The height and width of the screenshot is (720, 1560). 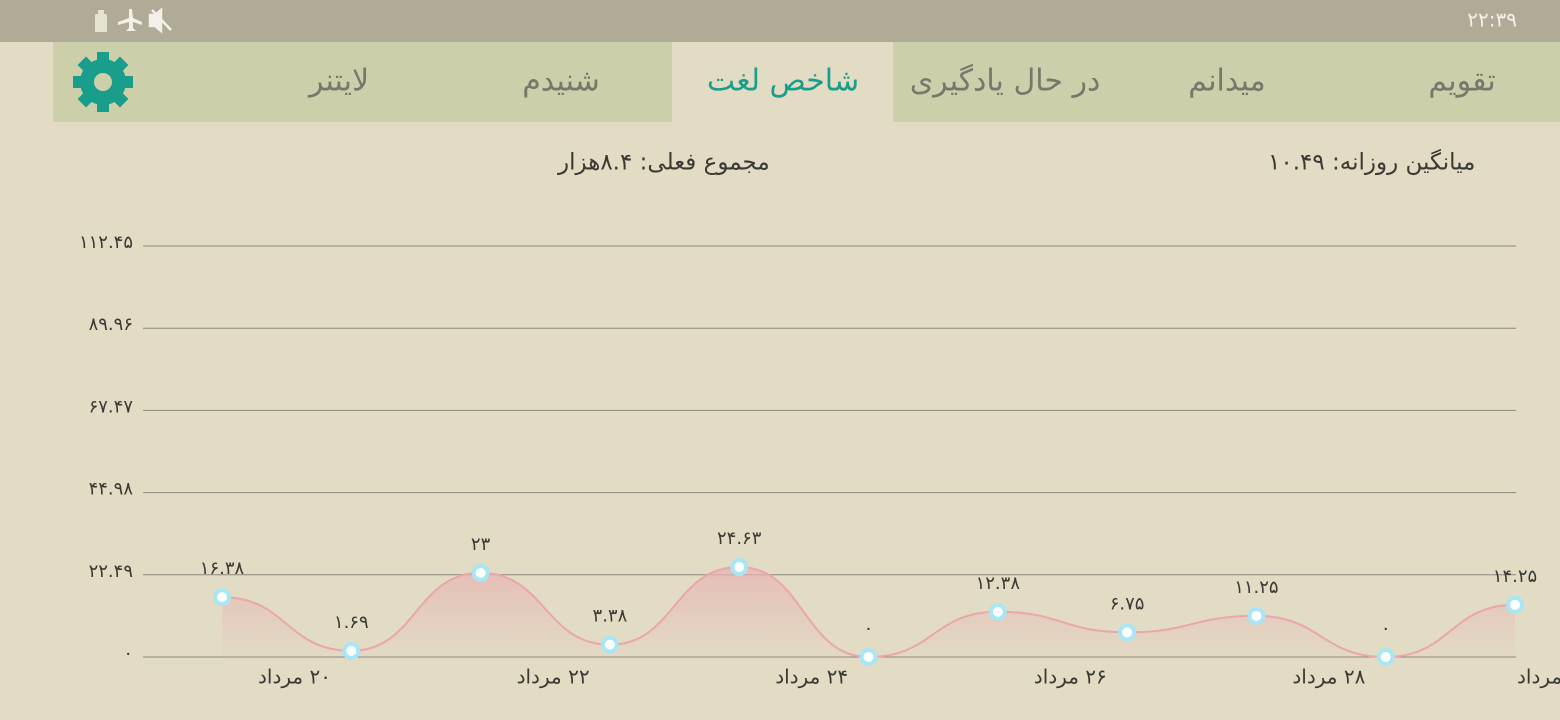 What do you see at coordinates (1328, 677) in the screenshot?
I see `x-tick-label: ۲۸ مرداد` at bounding box center [1328, 677].